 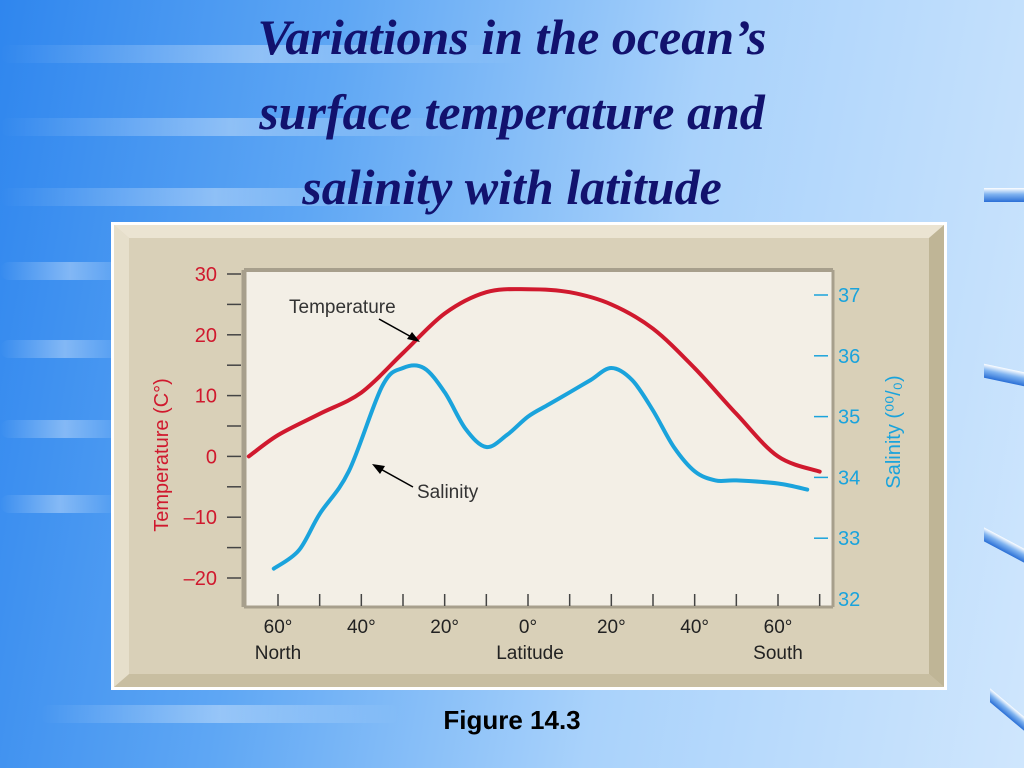 I want to click on x-direction-label-south: South, so click(x=778, y=653).